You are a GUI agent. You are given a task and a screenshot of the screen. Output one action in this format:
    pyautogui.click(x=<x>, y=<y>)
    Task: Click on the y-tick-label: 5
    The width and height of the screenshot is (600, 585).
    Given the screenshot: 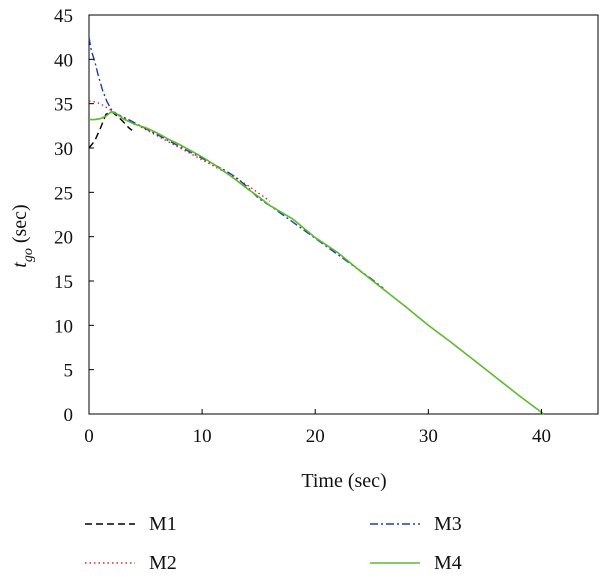 What is the action you would take?
    pyautogui.click(x=69, y=371)
    